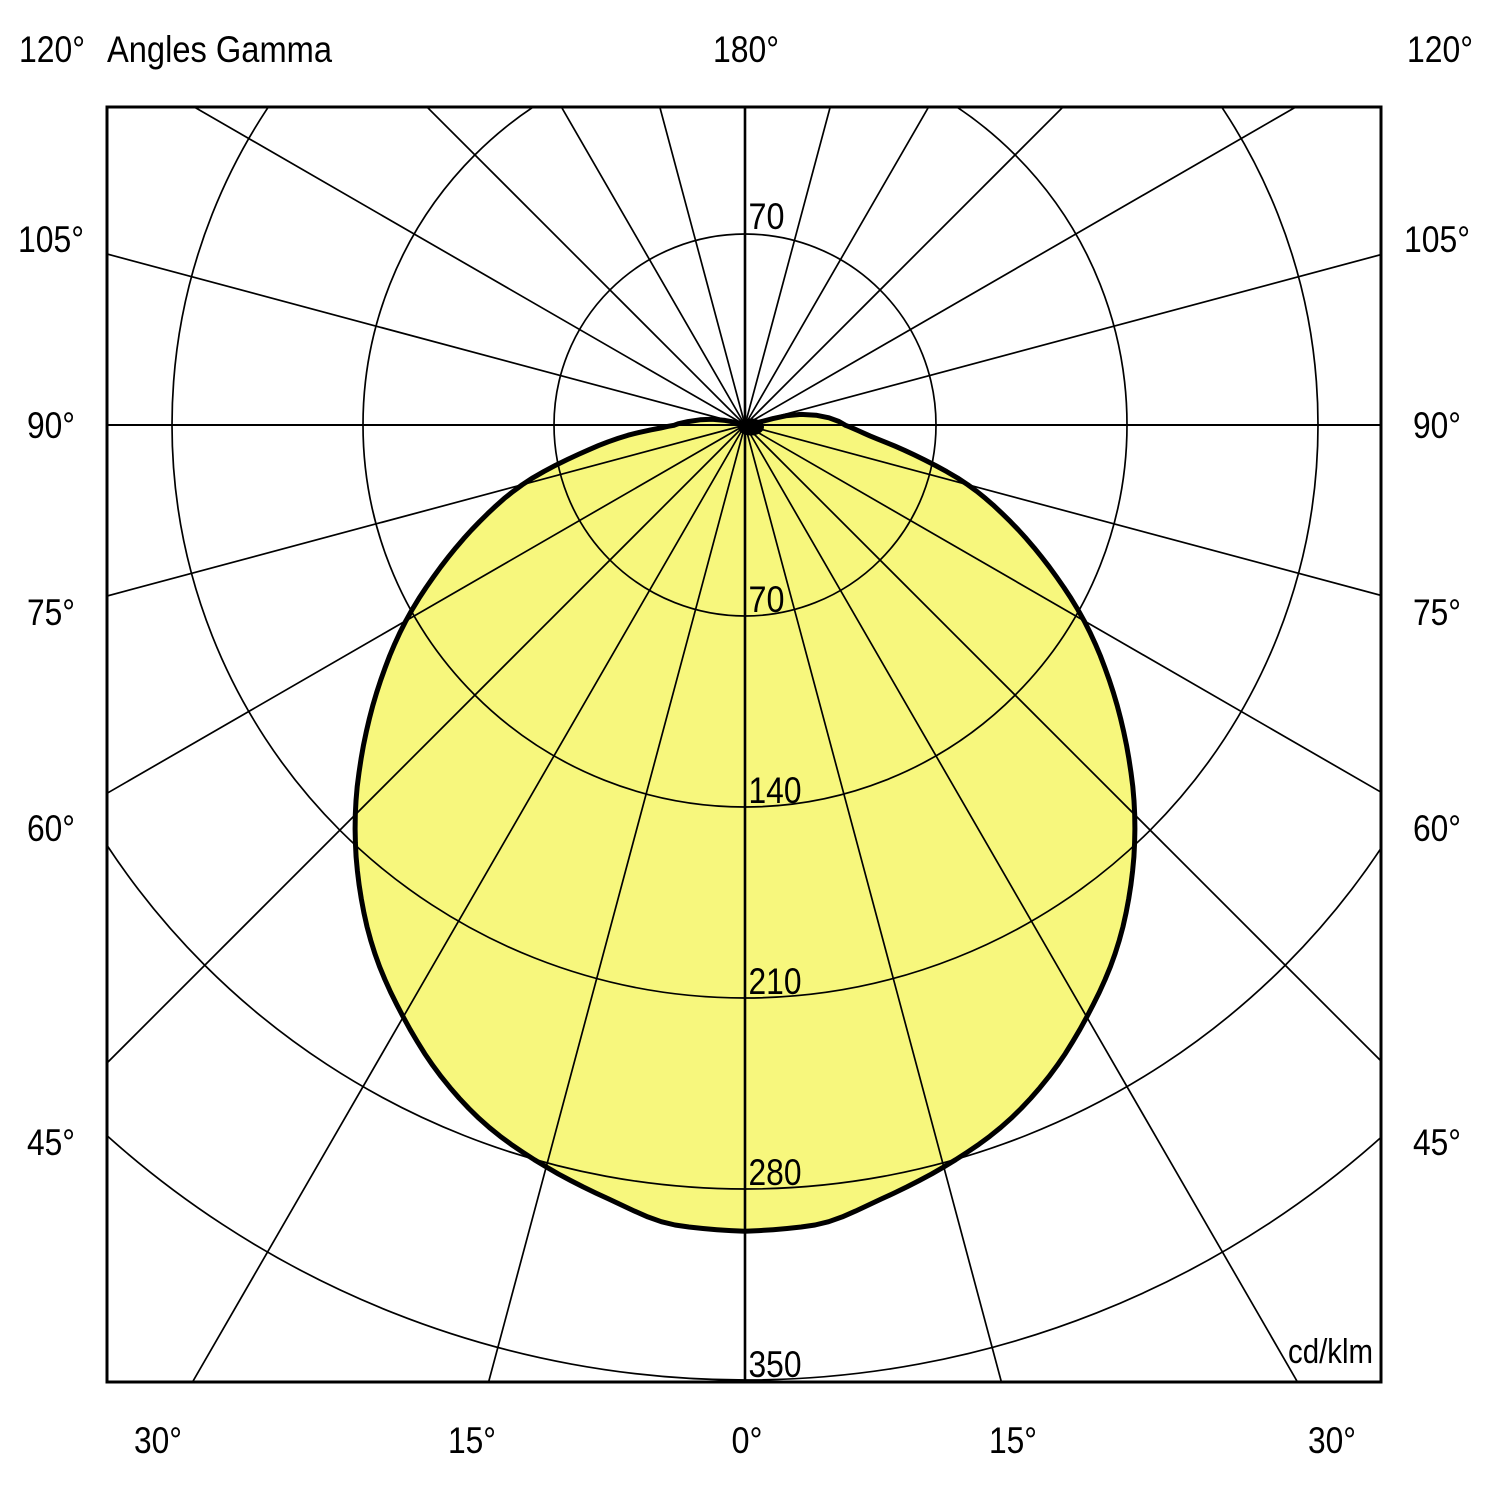 The height and width of the screenshot is (1490, 1490). What do you see at coordinates (775, 1364) in the screenshot?
I see `svg-text: 350` at bounding box center [775, 1364].